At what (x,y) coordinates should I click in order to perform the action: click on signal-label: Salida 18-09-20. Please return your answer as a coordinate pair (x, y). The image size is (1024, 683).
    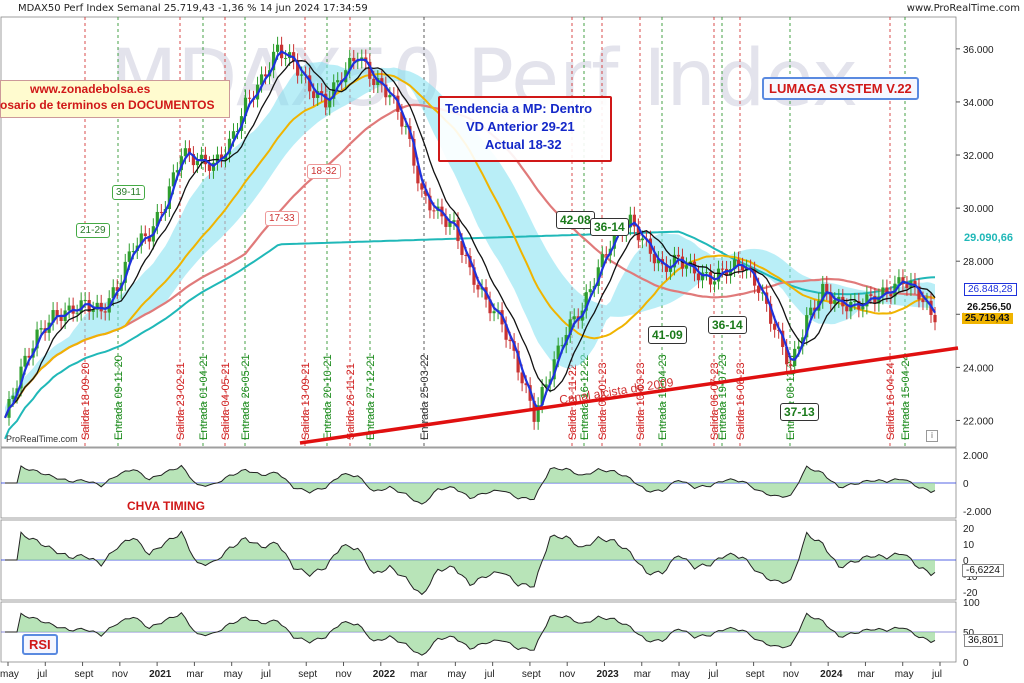
    Looking at the image, I should click on (86, 401).